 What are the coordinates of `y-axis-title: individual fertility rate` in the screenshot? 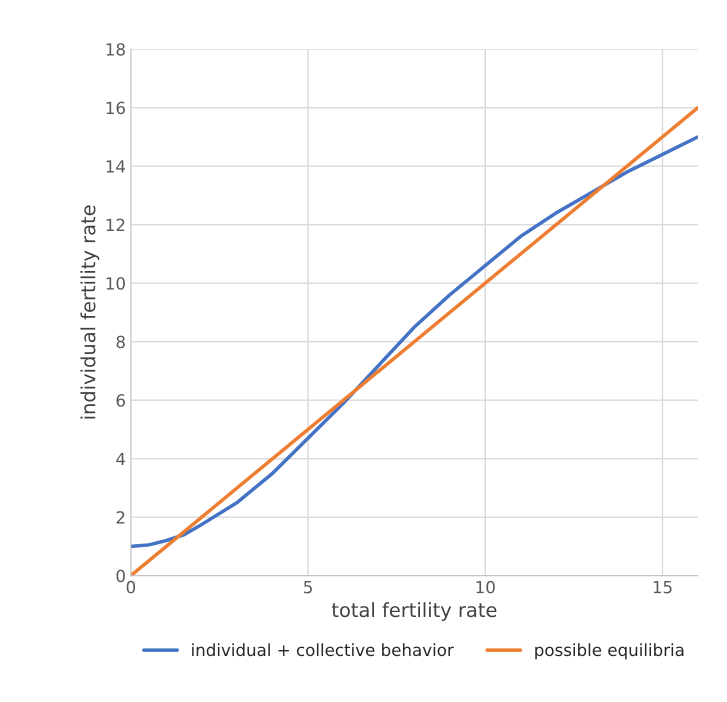 It's located at (90, 312).